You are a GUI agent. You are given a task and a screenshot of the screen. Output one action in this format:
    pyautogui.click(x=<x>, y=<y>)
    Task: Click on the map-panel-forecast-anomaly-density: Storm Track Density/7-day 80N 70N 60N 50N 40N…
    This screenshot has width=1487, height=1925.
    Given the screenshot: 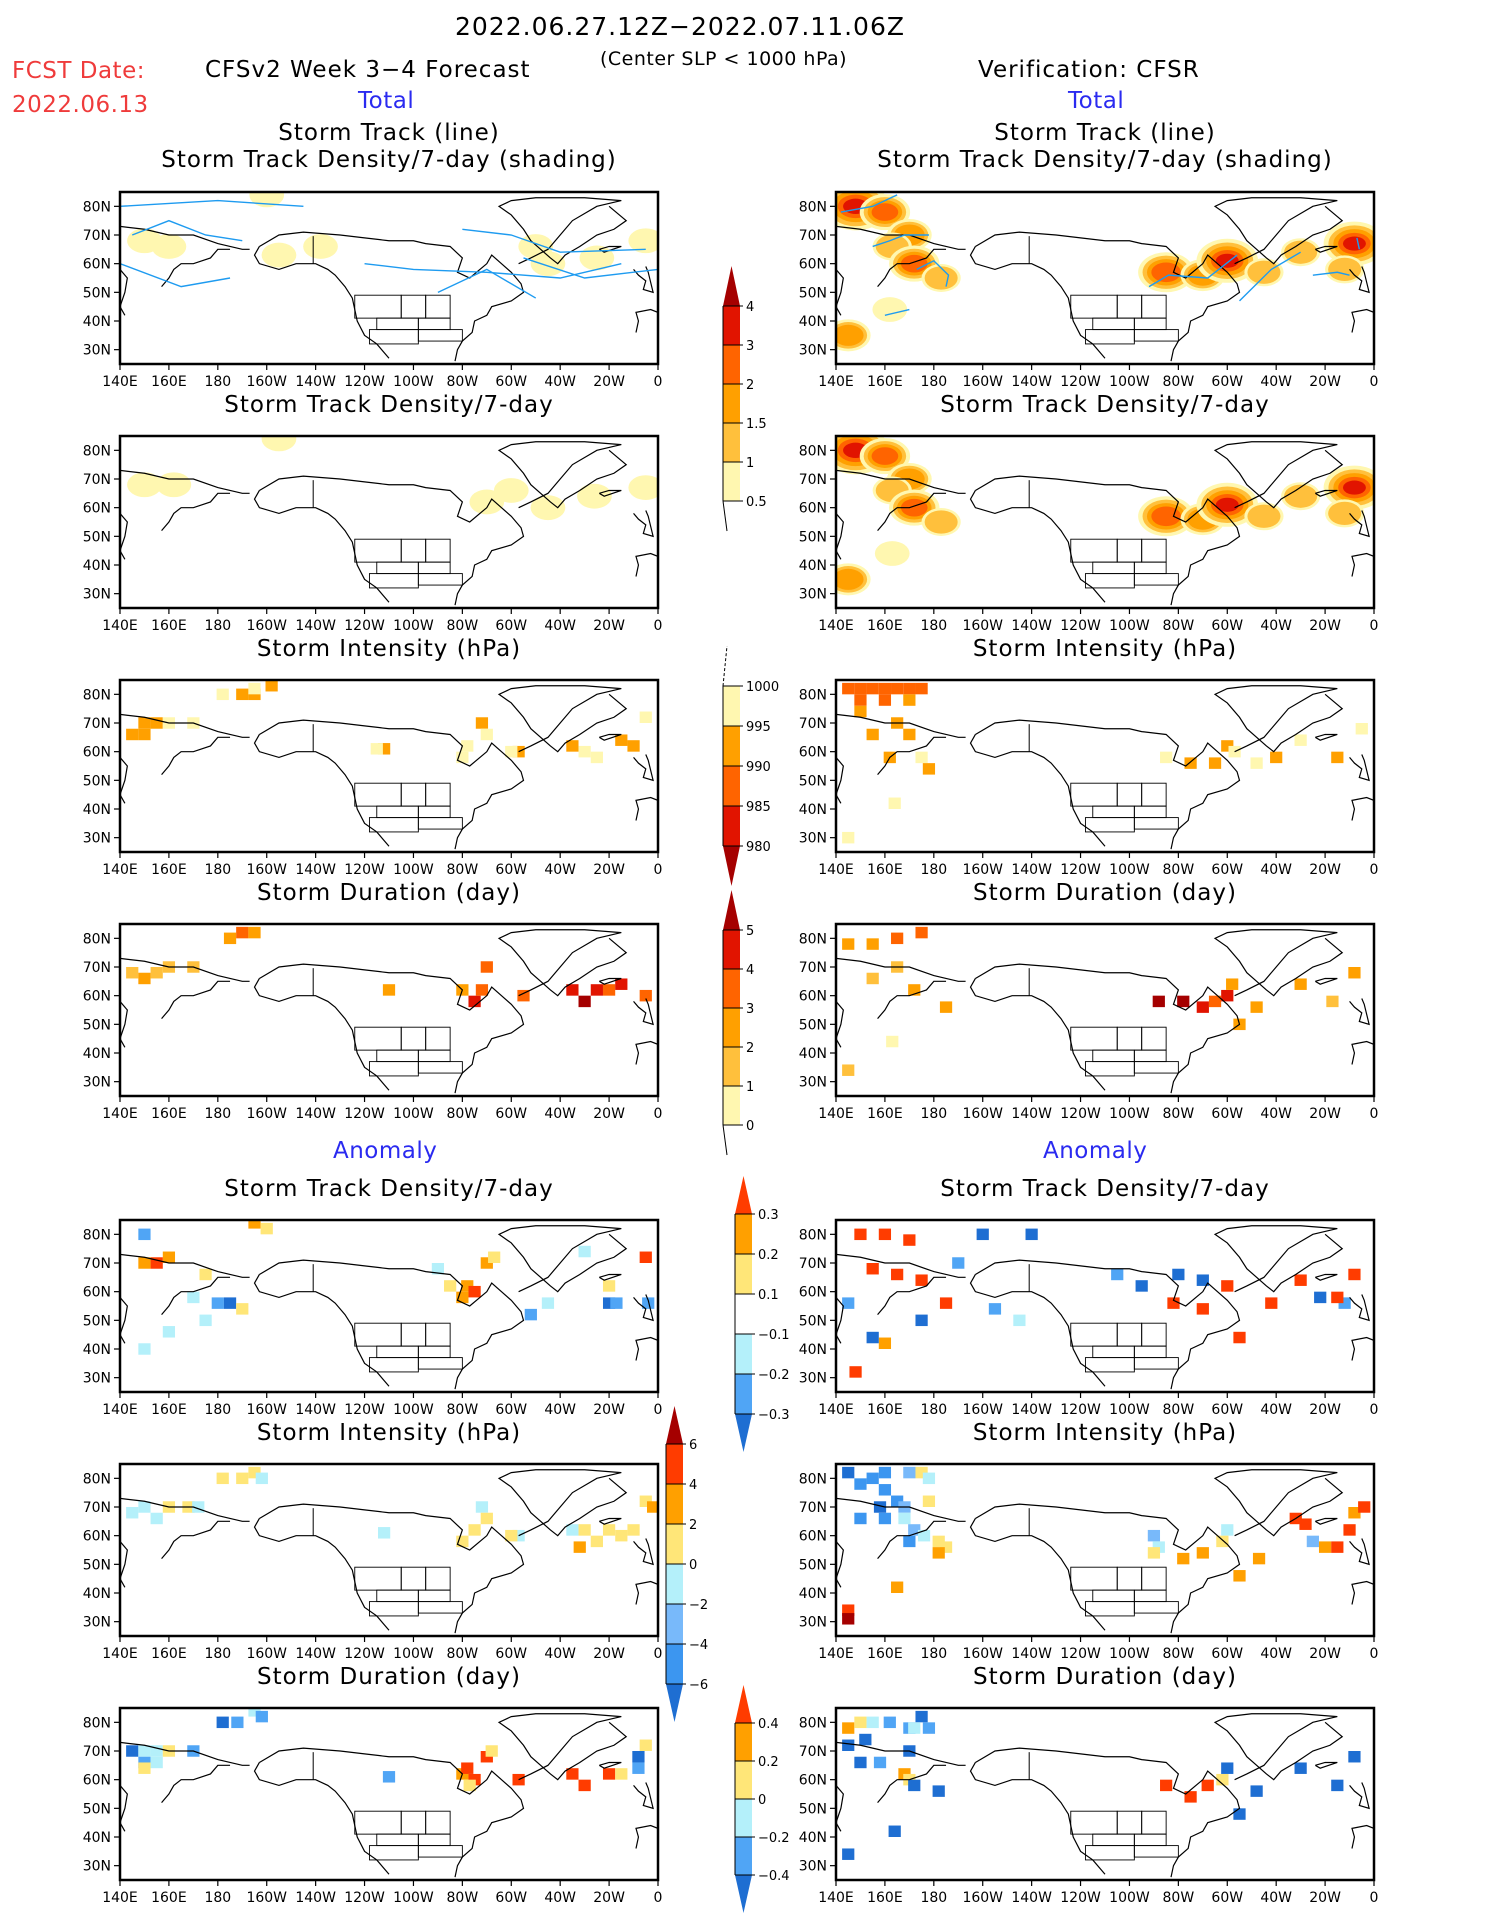 What is the action you would take?
    pyautogui.click(x=373, y=1297)
    